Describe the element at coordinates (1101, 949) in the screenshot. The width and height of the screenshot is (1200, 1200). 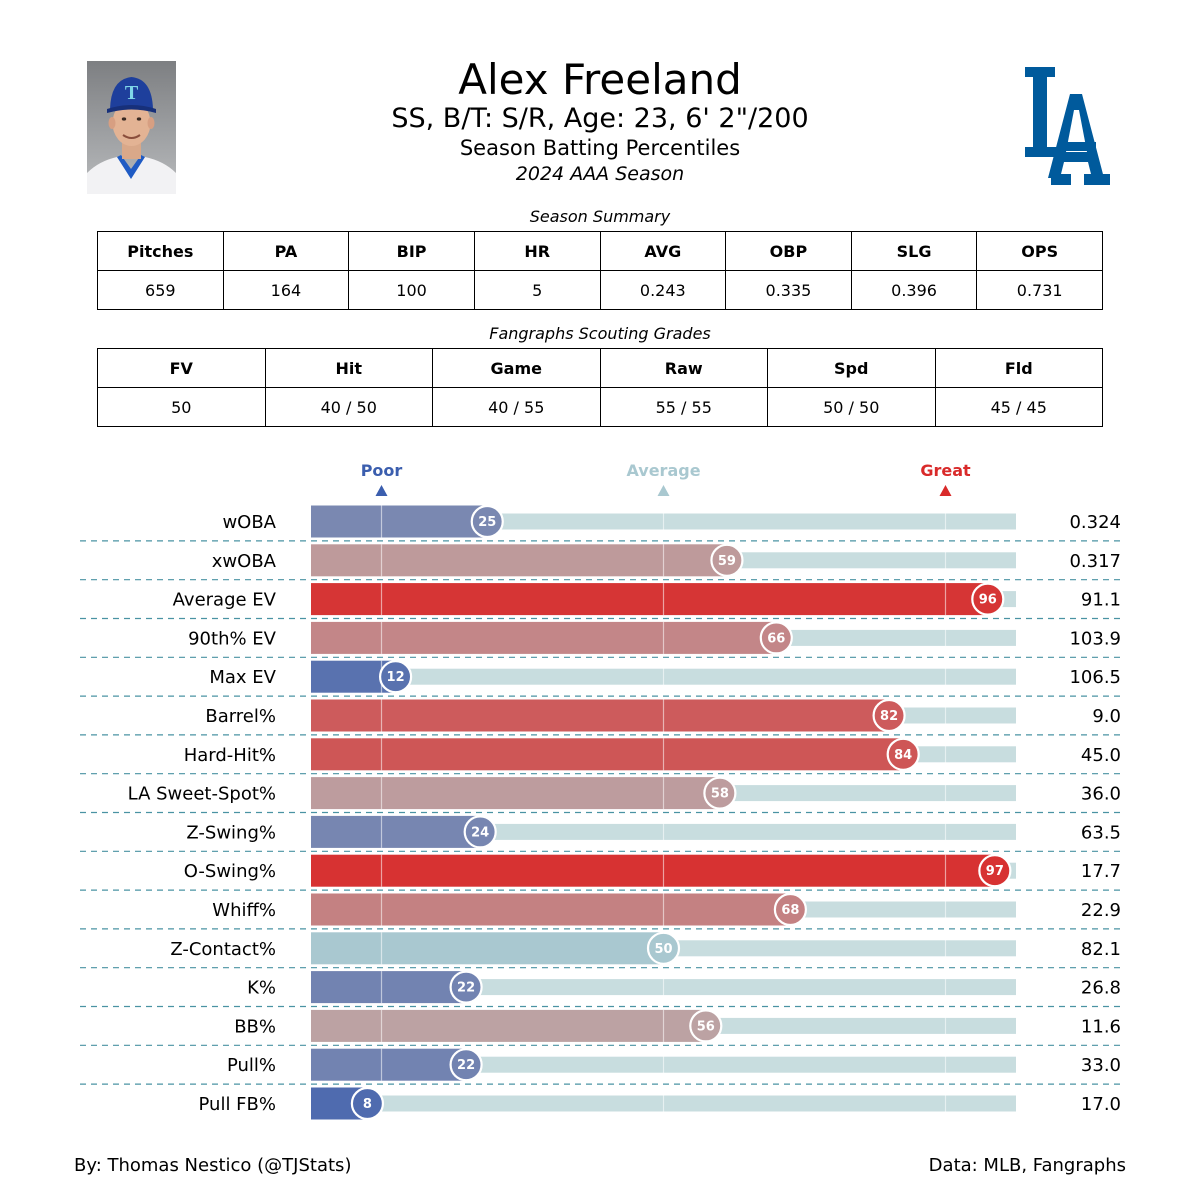
I see `metric-value-z-contact-: 82.1` at that location.